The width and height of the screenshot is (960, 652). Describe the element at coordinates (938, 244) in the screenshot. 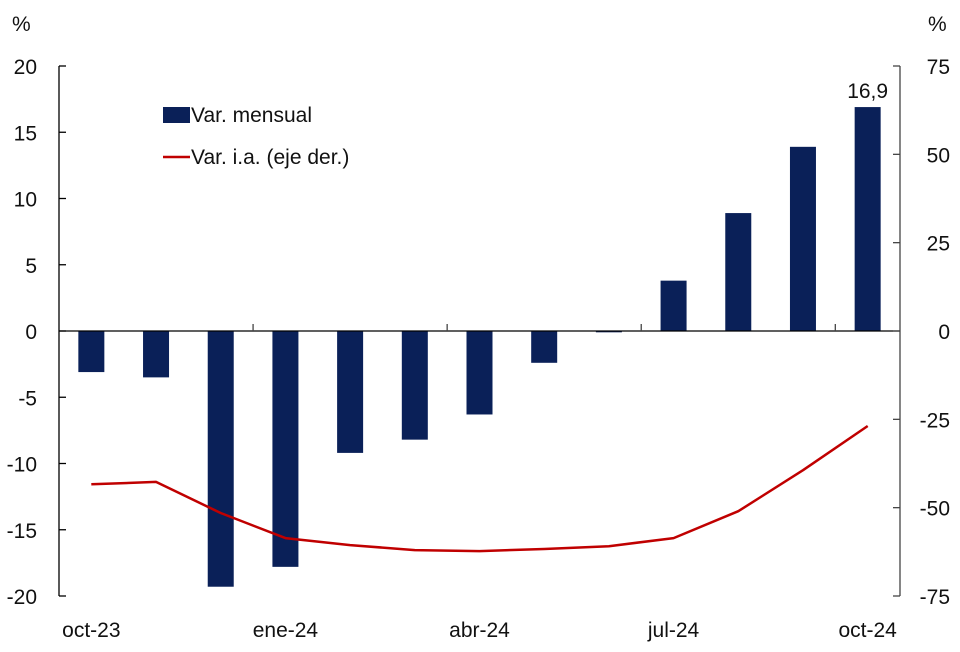

I see `y-tick-label-right: 25` at that location.